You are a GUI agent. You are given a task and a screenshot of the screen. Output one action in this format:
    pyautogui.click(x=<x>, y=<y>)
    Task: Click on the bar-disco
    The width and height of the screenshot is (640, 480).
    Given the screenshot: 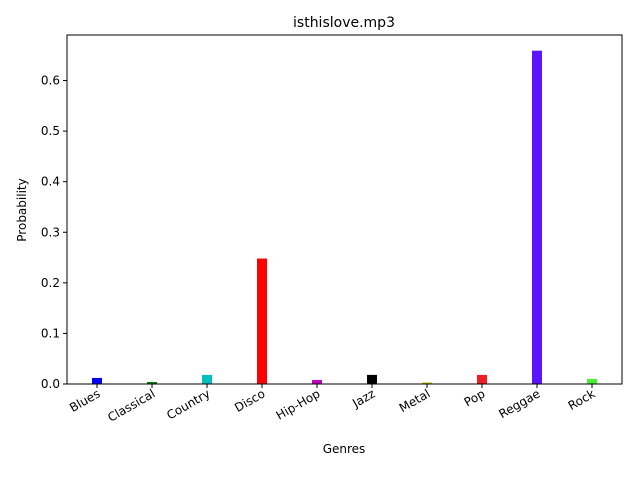 What is the action you would take?
    pyautogui.click(x=262, y=321)
    